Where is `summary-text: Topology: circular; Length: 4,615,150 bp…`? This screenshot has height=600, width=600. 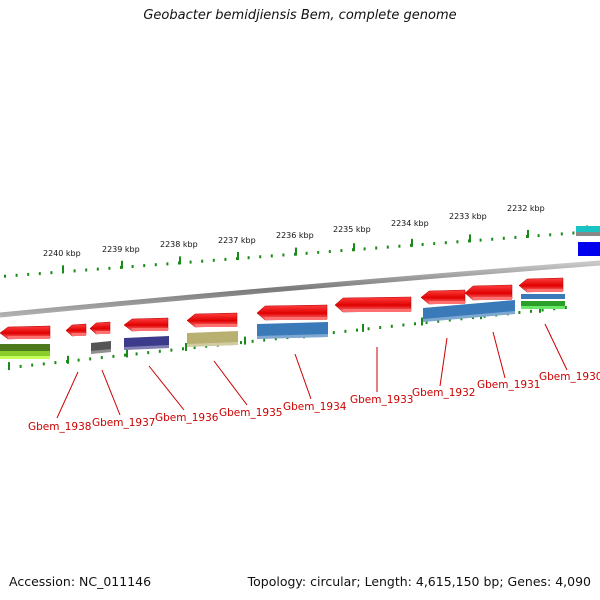 summary-text: Topology: circular; Length: 4,615,150 bp… is located at coordinates (419, 581).